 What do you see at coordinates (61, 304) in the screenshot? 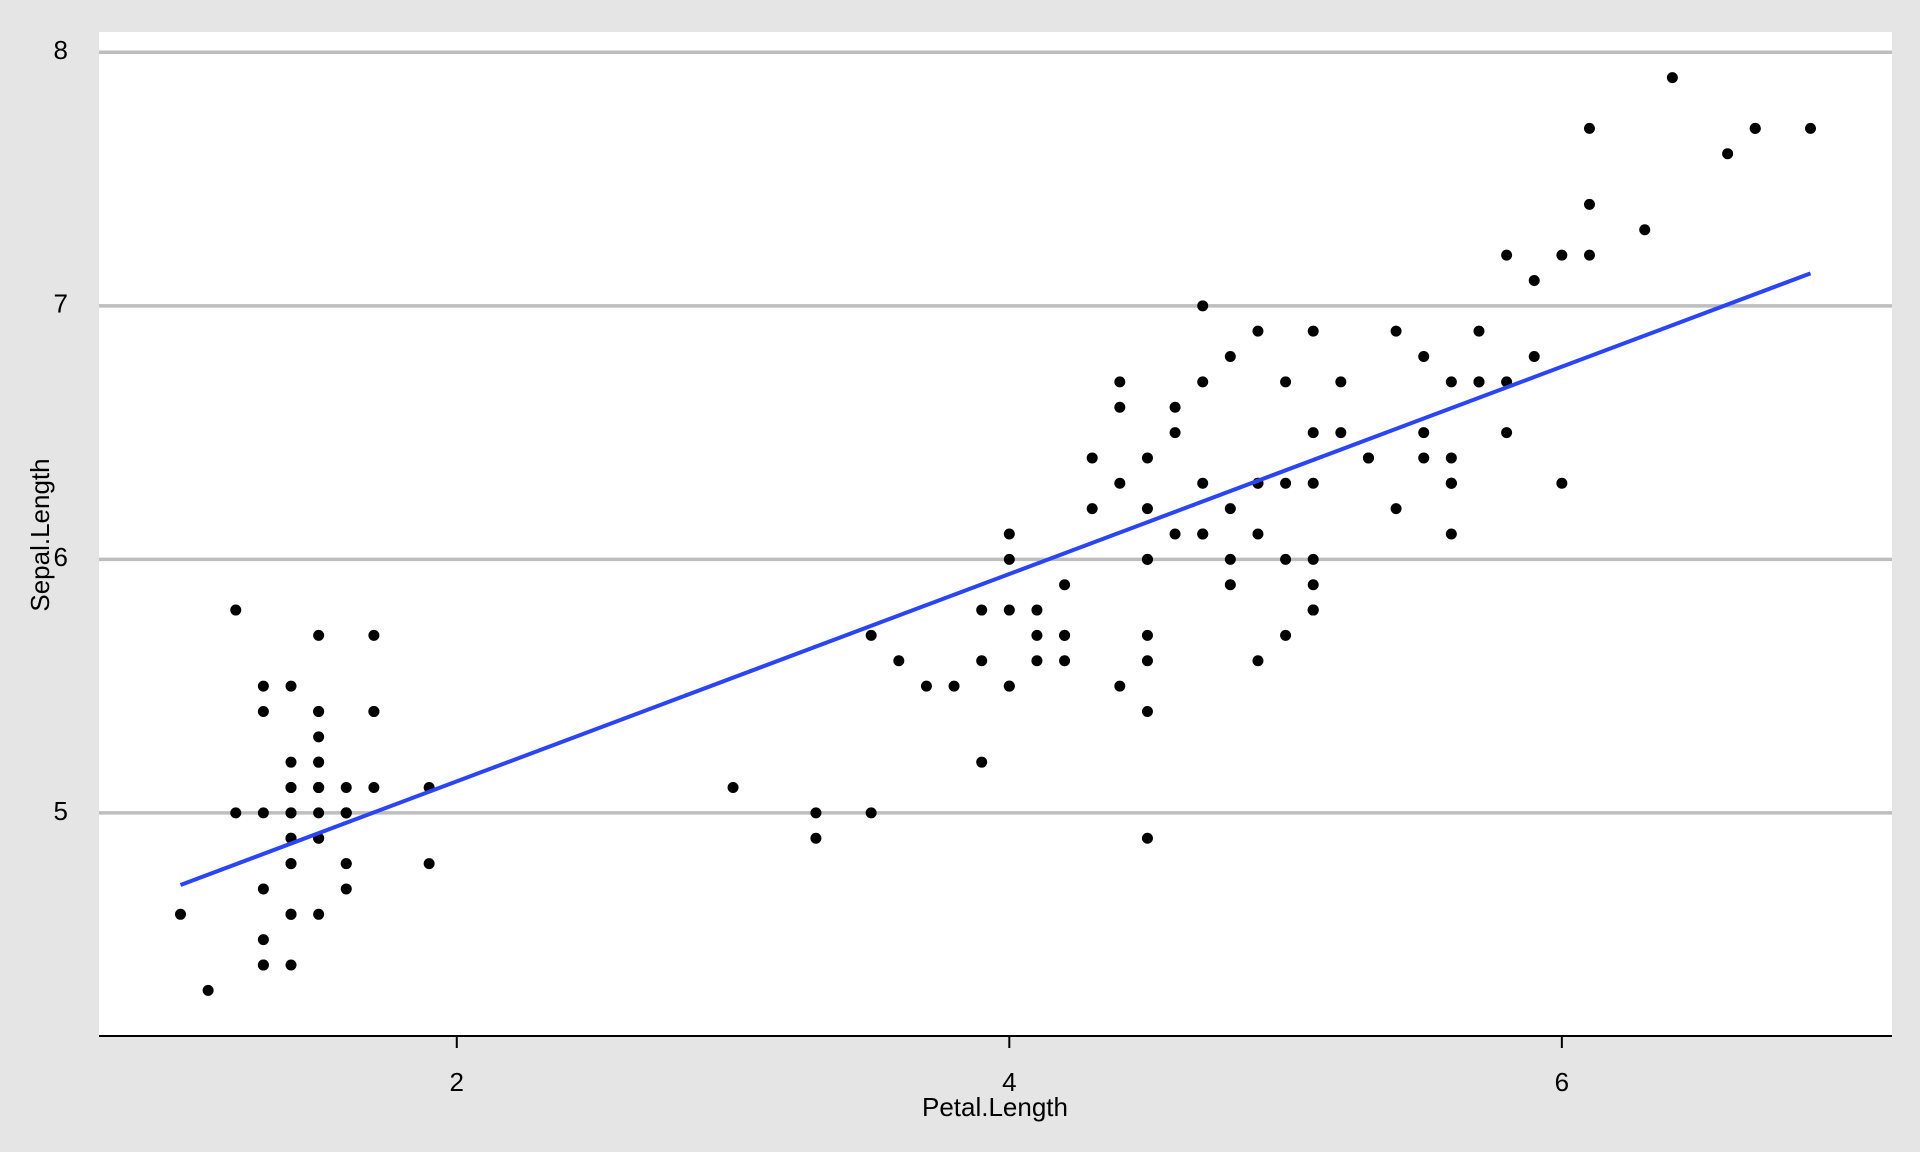
I see `y-tick-label: 7` at bounding box center [61, 304].